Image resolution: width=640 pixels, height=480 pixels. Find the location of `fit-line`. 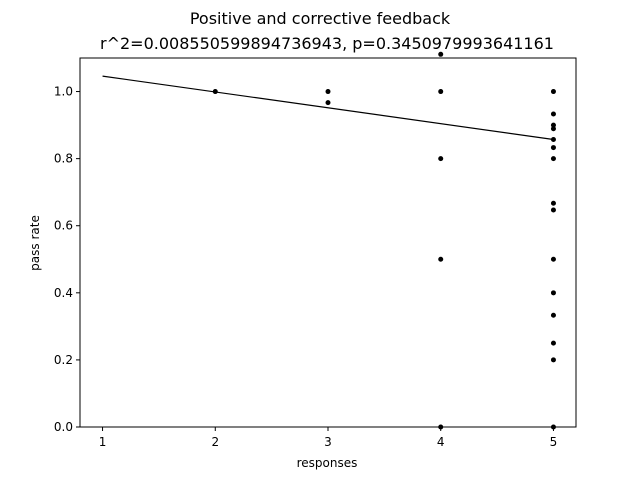

fit-line is located at coordinates (328, 108).